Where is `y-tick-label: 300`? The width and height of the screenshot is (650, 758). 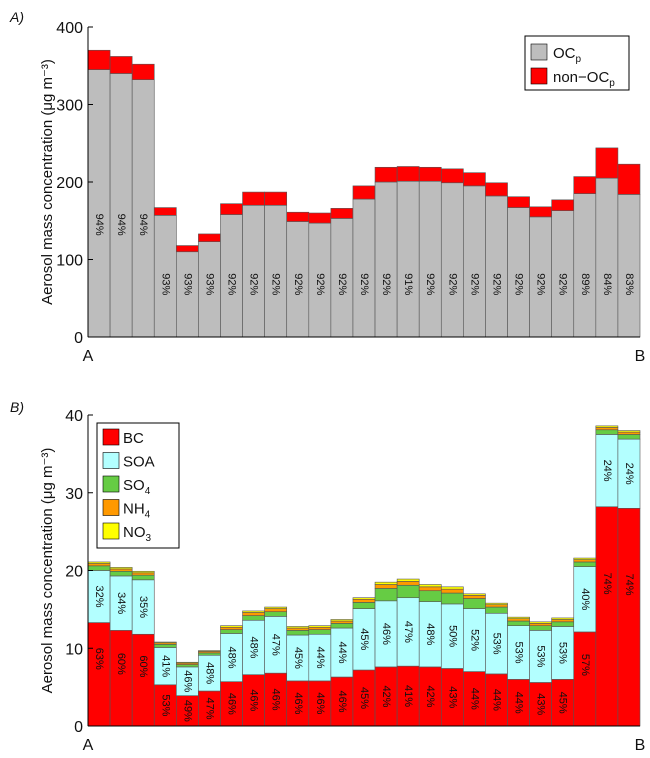 y-tick-label: 300 is located at coordinates (69, 106).